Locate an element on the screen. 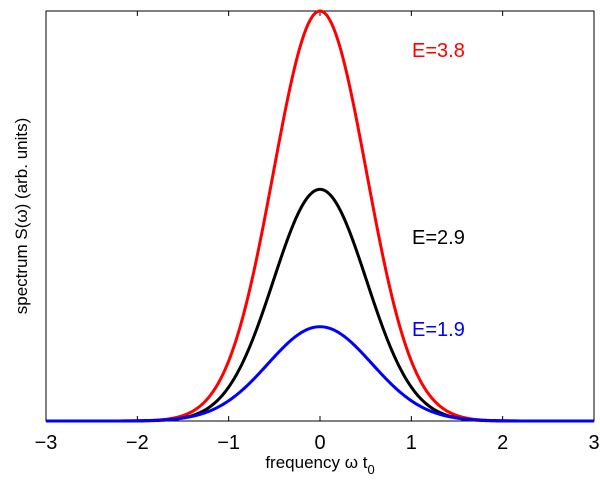  x-tick-labels: −3 −2 −1 0 1 2 3 is located at coordinates (317, 443).